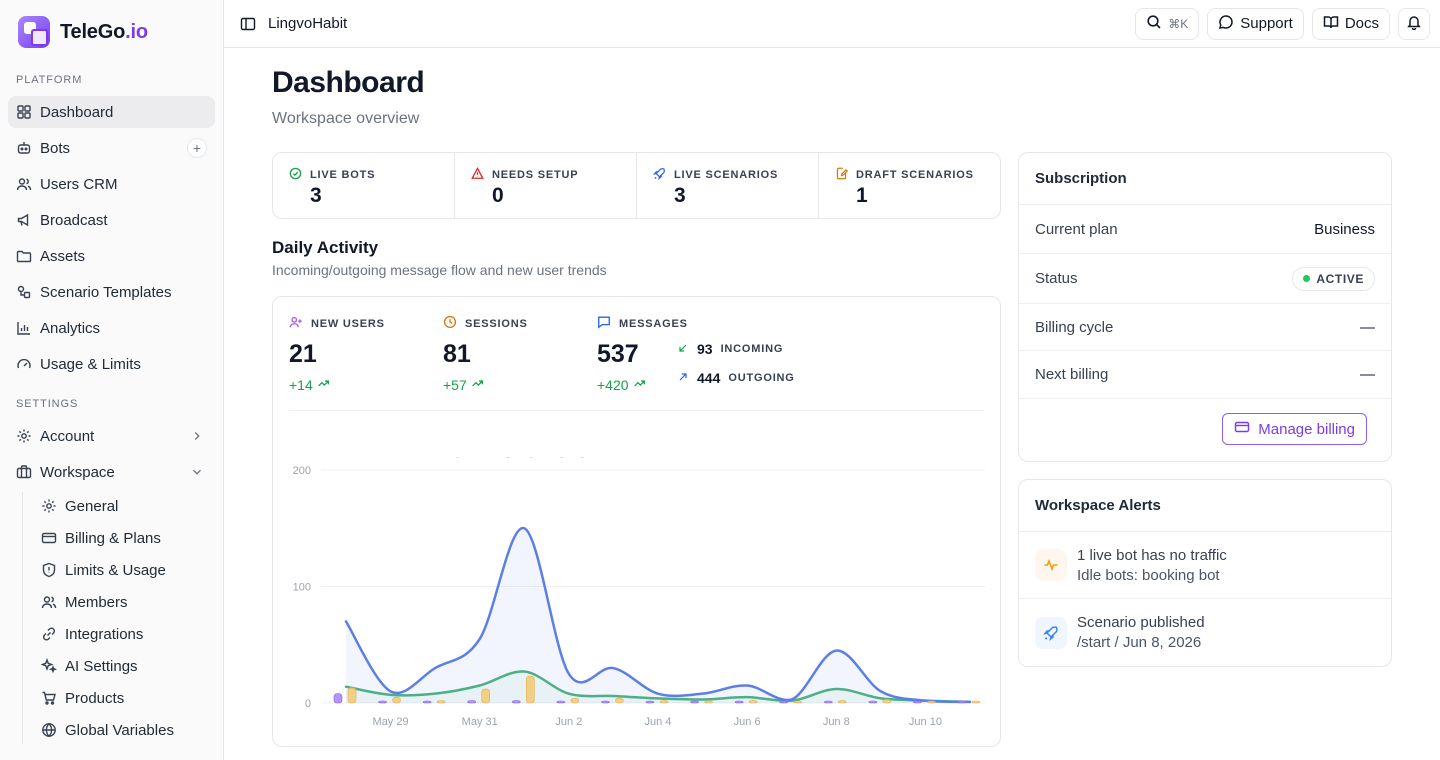 This screenshot has width=1440, height=760. I want to click on sidebar-item-workspace: Workspace, so click(111, 472).